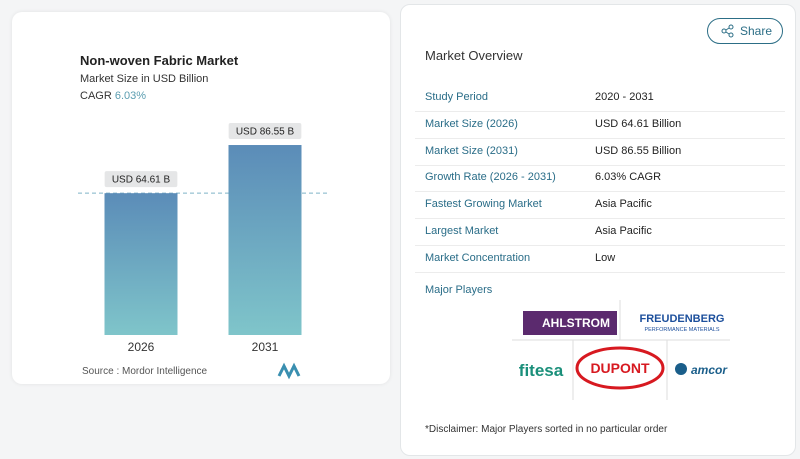 Image resolution: width=800 pixels, height=459 pixels. Describe the element at coordinates (638, 123) in the screenshot. I see `row-value: USD 64.61 Billion` at that location.